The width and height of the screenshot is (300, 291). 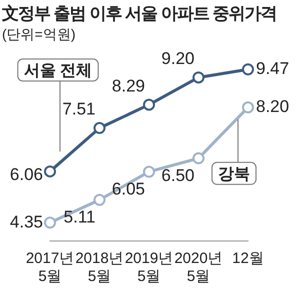 What do you see at coordinates (273, 68) in the screenshot?
I see `data-label: 9.47` at bounding box center [273, 68].